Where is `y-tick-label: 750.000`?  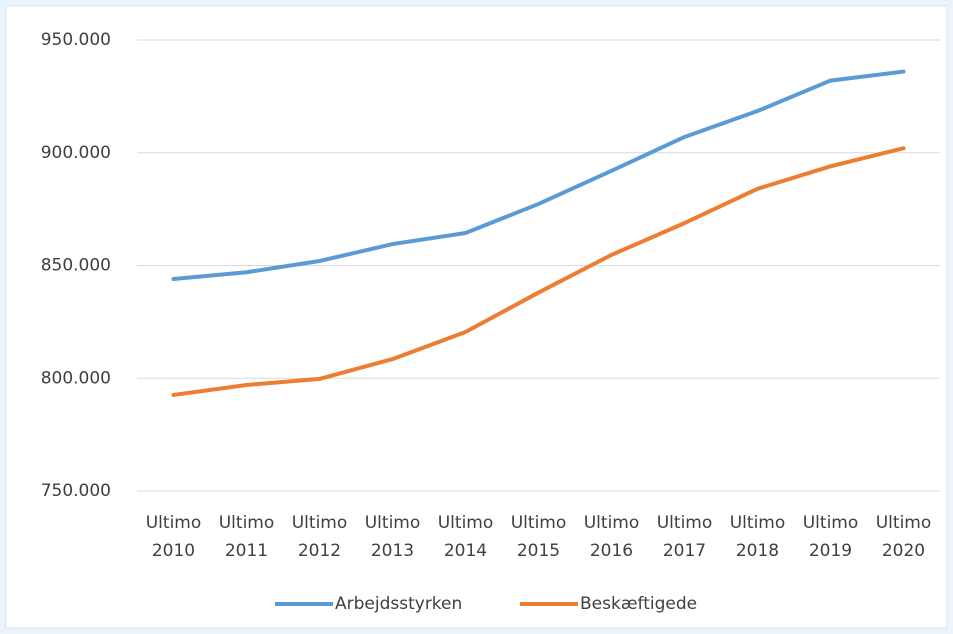
y-tick-label: 750.000 is located at coordinates (76, 491).